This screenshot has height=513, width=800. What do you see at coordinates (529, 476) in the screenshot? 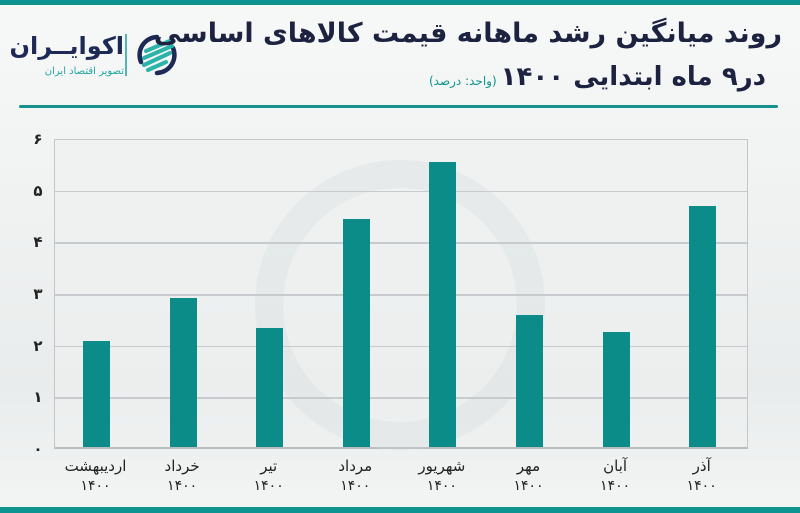
I see `x-tick-label: مهر ۱۴۰۰` at bounding box center [529, 476].